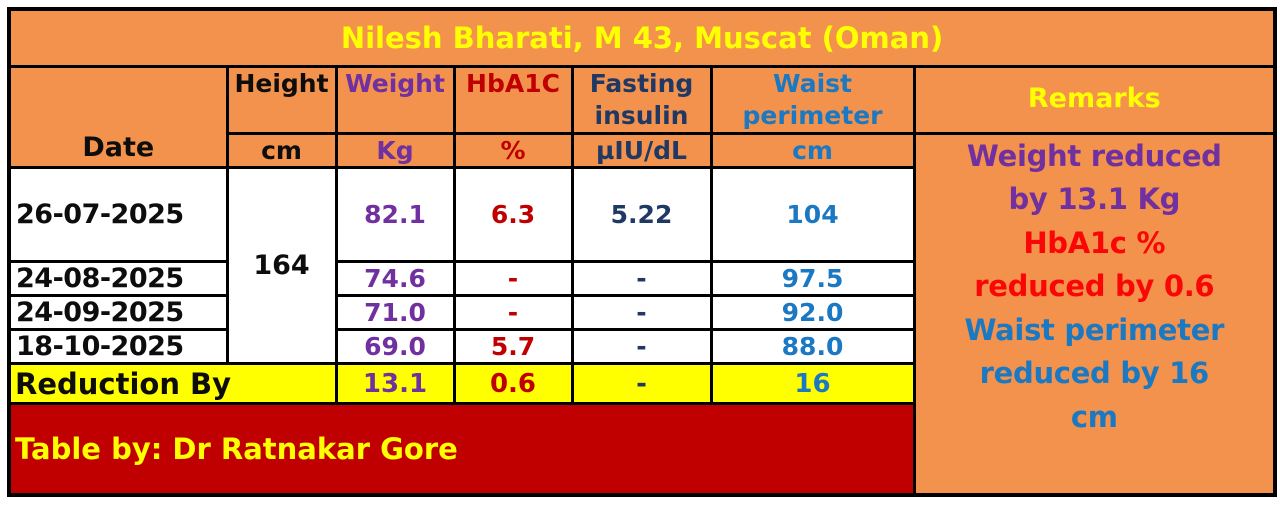 The width and height of the screenshot is (1280, 505). What do you see at coordinates (395, 278) in the screenshot?
I see `weight-value: 74.6` at bounding box center [395, 278].